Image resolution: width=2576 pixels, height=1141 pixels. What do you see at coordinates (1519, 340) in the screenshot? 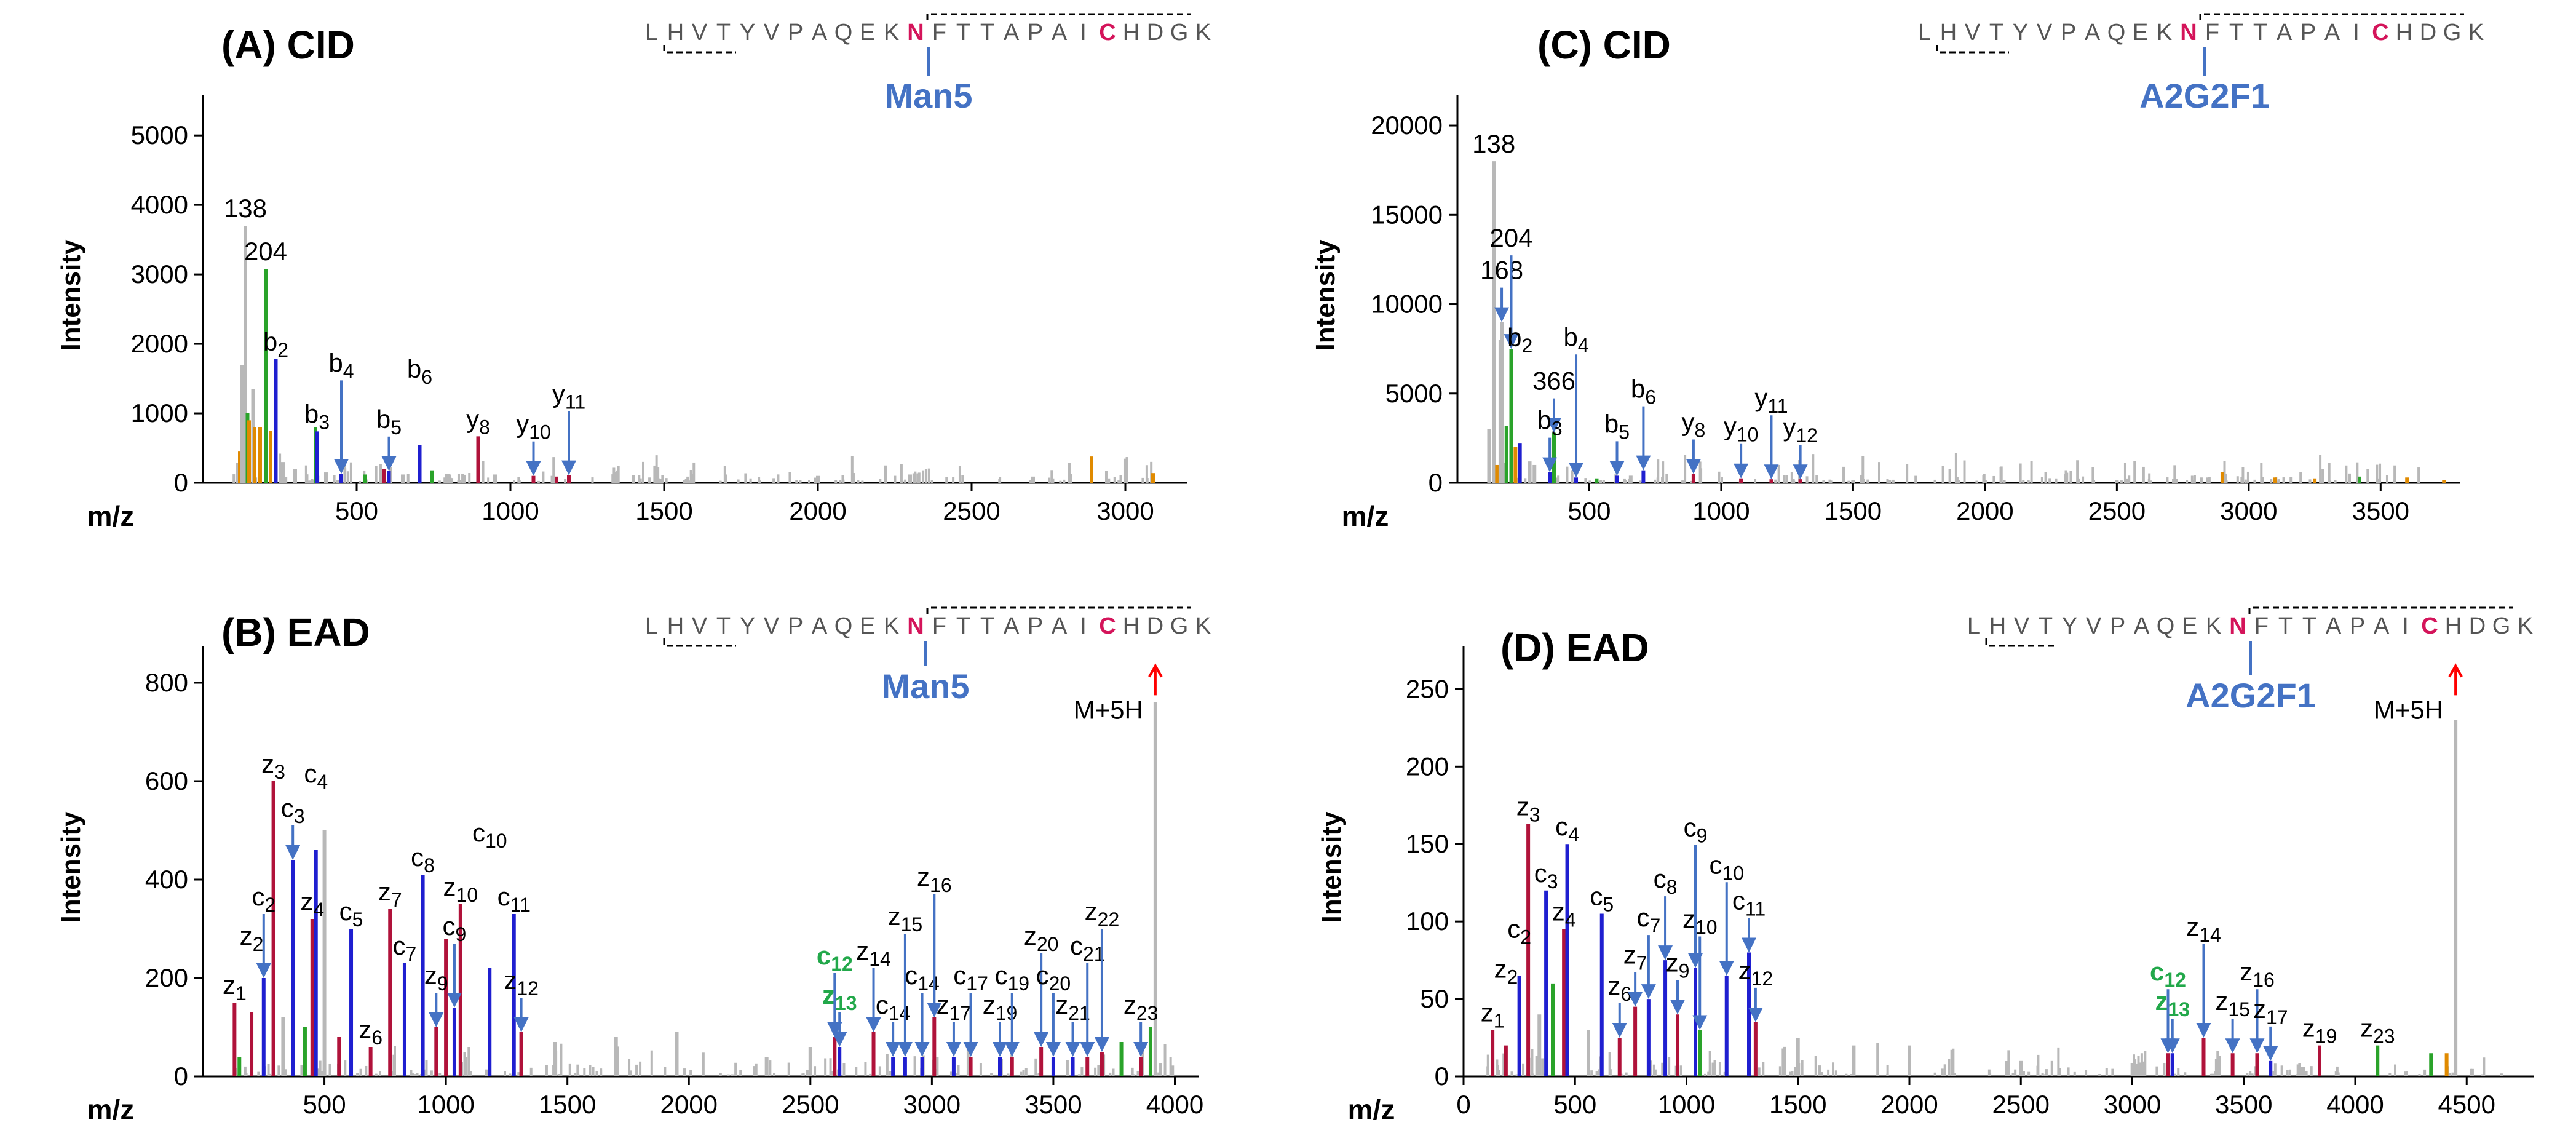
I see `peak-label: b2` at bounding box center [1519, 340].